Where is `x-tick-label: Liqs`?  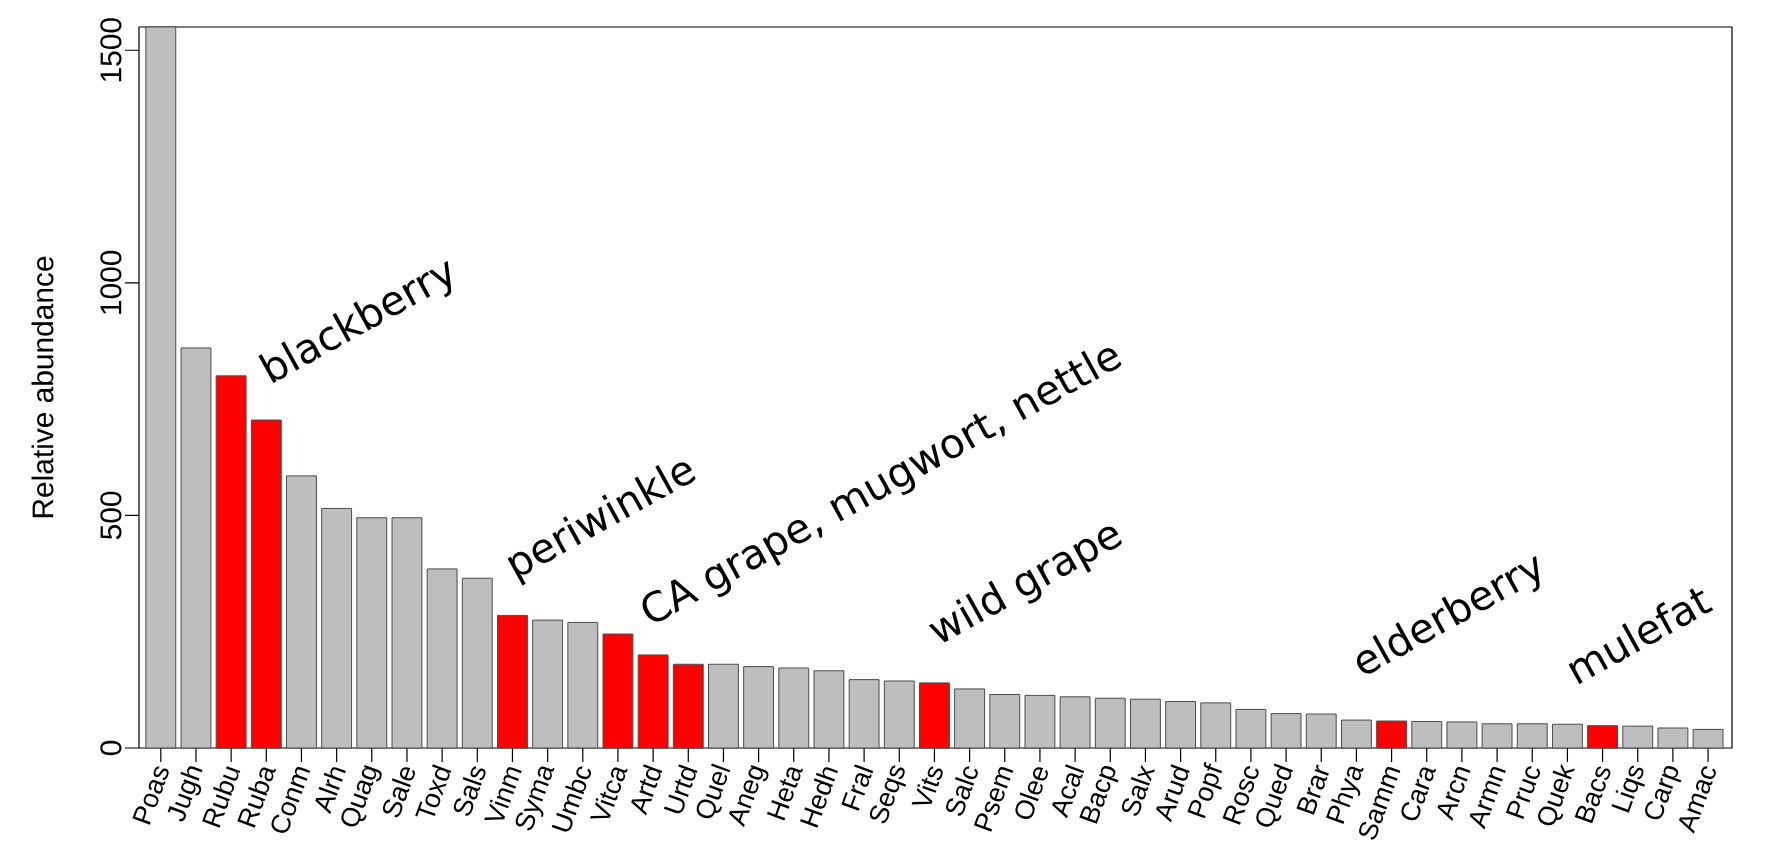
x-tick-label: Liqs is located at coordinates (1628, 789).